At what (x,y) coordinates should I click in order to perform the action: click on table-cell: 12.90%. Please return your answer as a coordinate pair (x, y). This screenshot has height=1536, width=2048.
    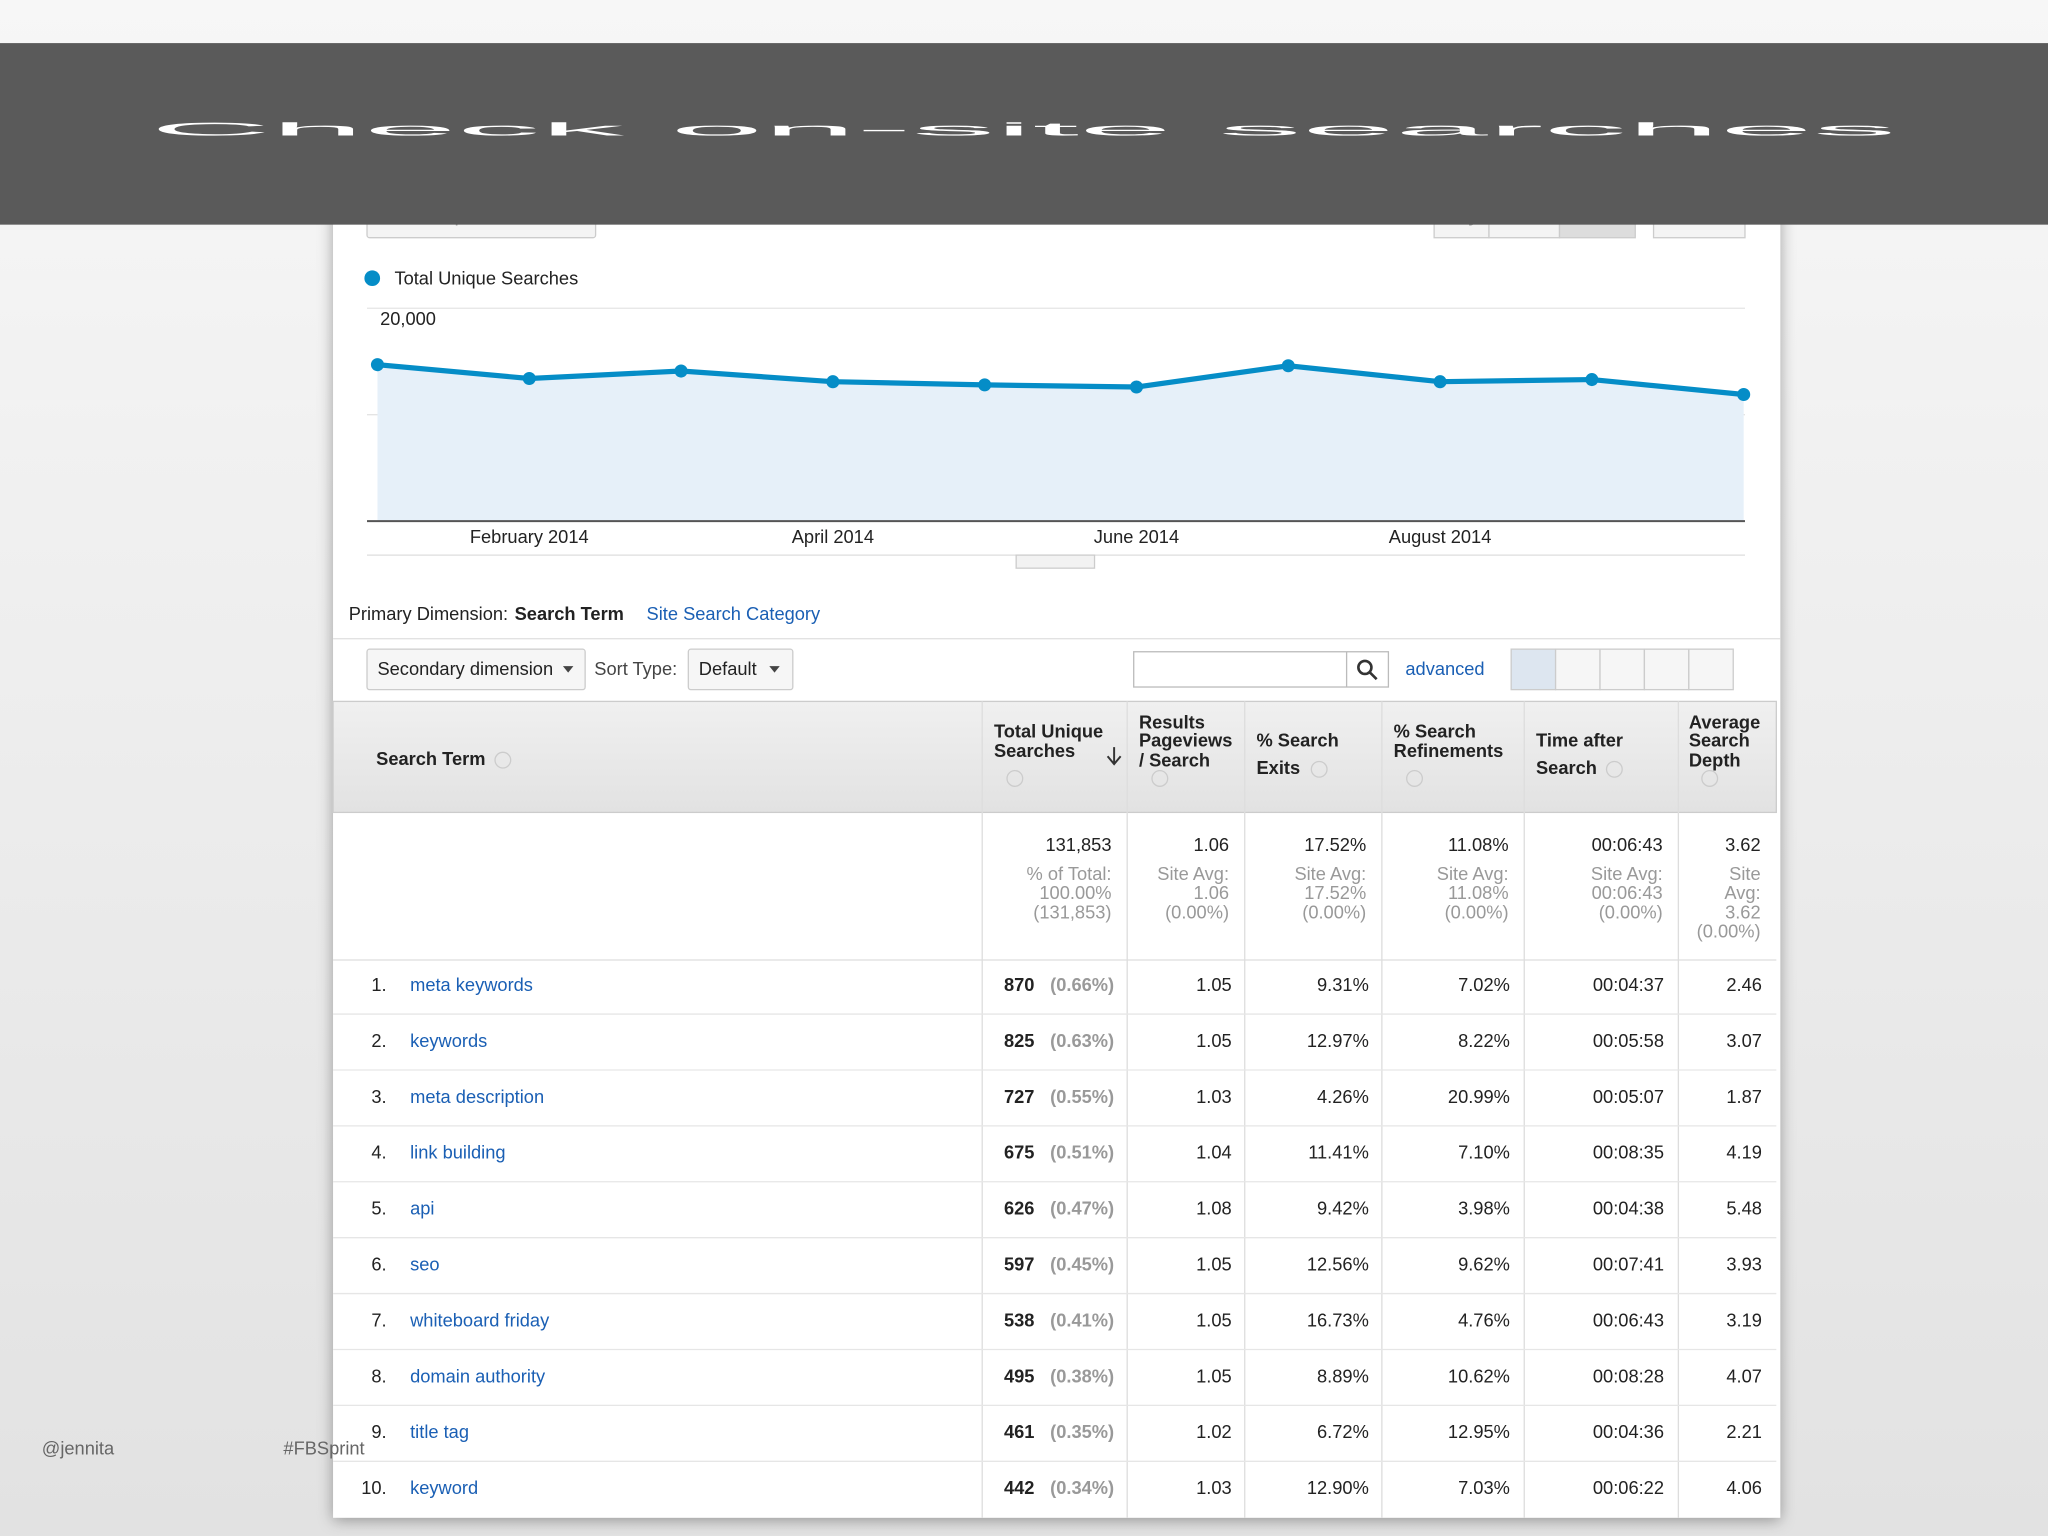
    Looking at the image, I should click on (1338, 1487).